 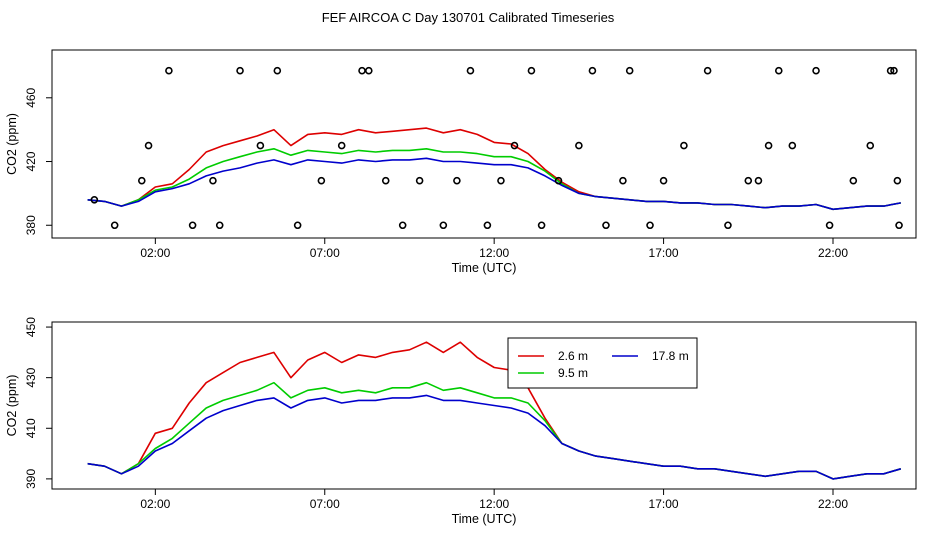 I want to click on y-tick-label: 450, so click(x=31, y=327).